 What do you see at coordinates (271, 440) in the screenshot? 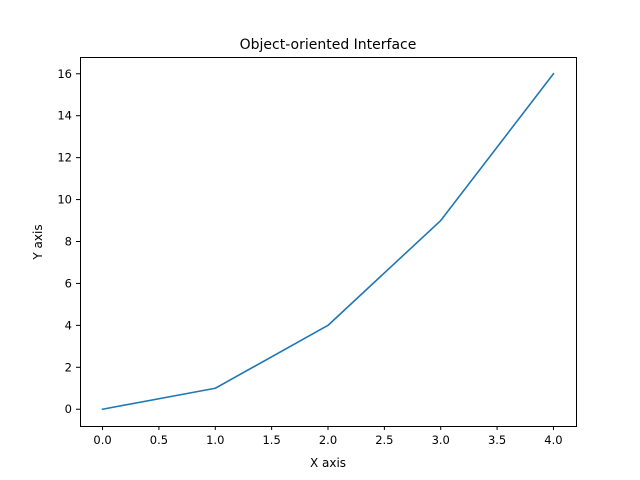
I see `x-tick-label: 1.5` at bounding box center [271, 440].